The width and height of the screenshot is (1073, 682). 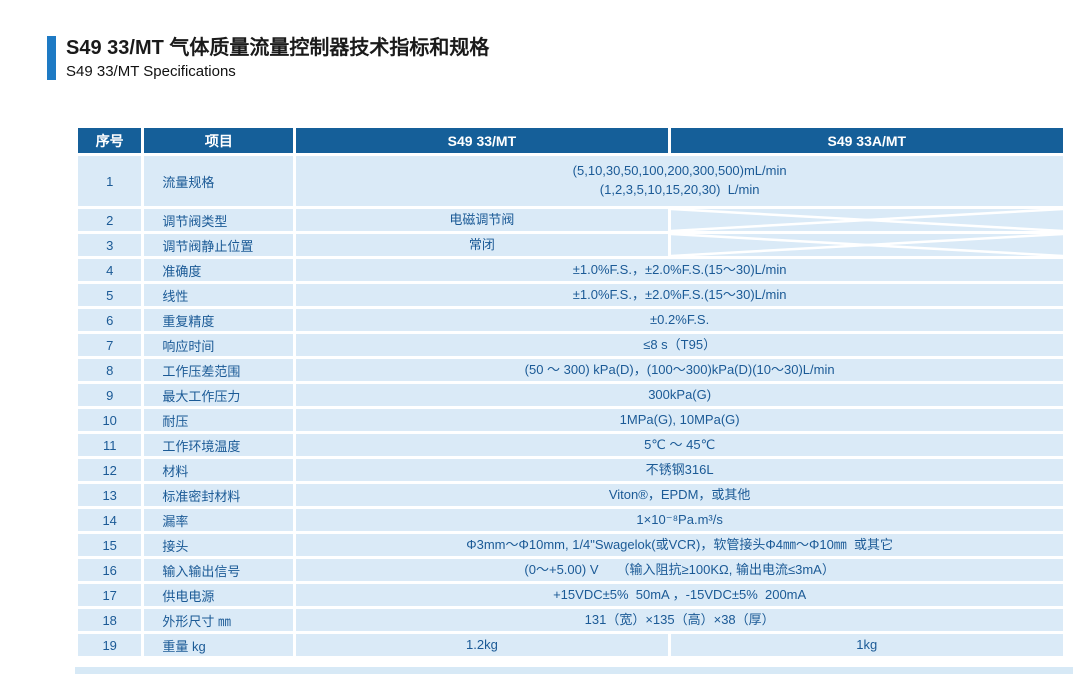 What do you see at coordinates (679, 345) in the screenshot?
I see `row-value: ≤8 s（T95）` at bounding box center [679, 345].